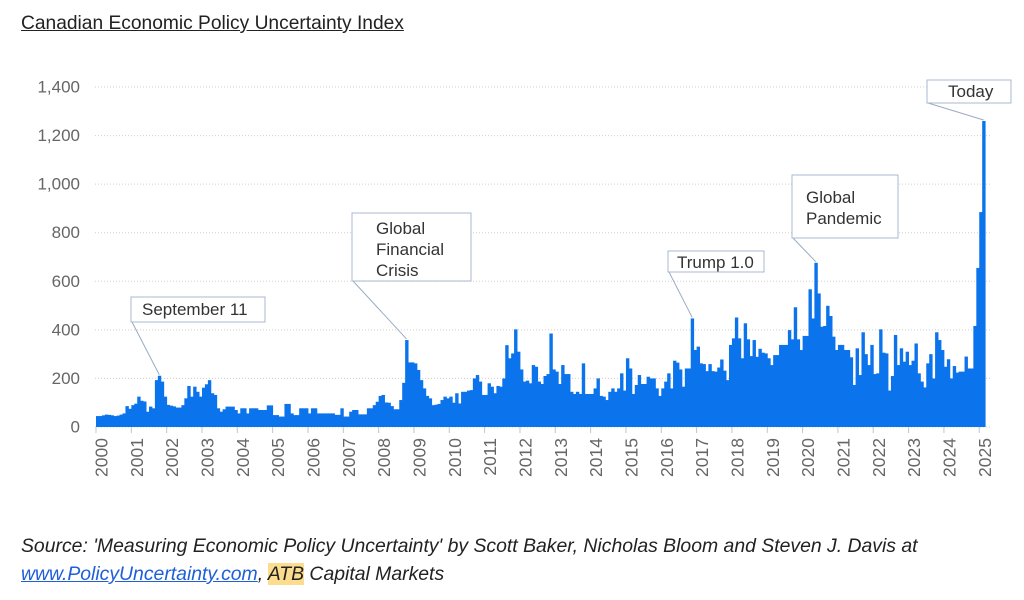 The image size is (1024, 600). Describe the element at coordinates (808, 457) in the screenshot. I see `x-tick-label: 2020` at that location.